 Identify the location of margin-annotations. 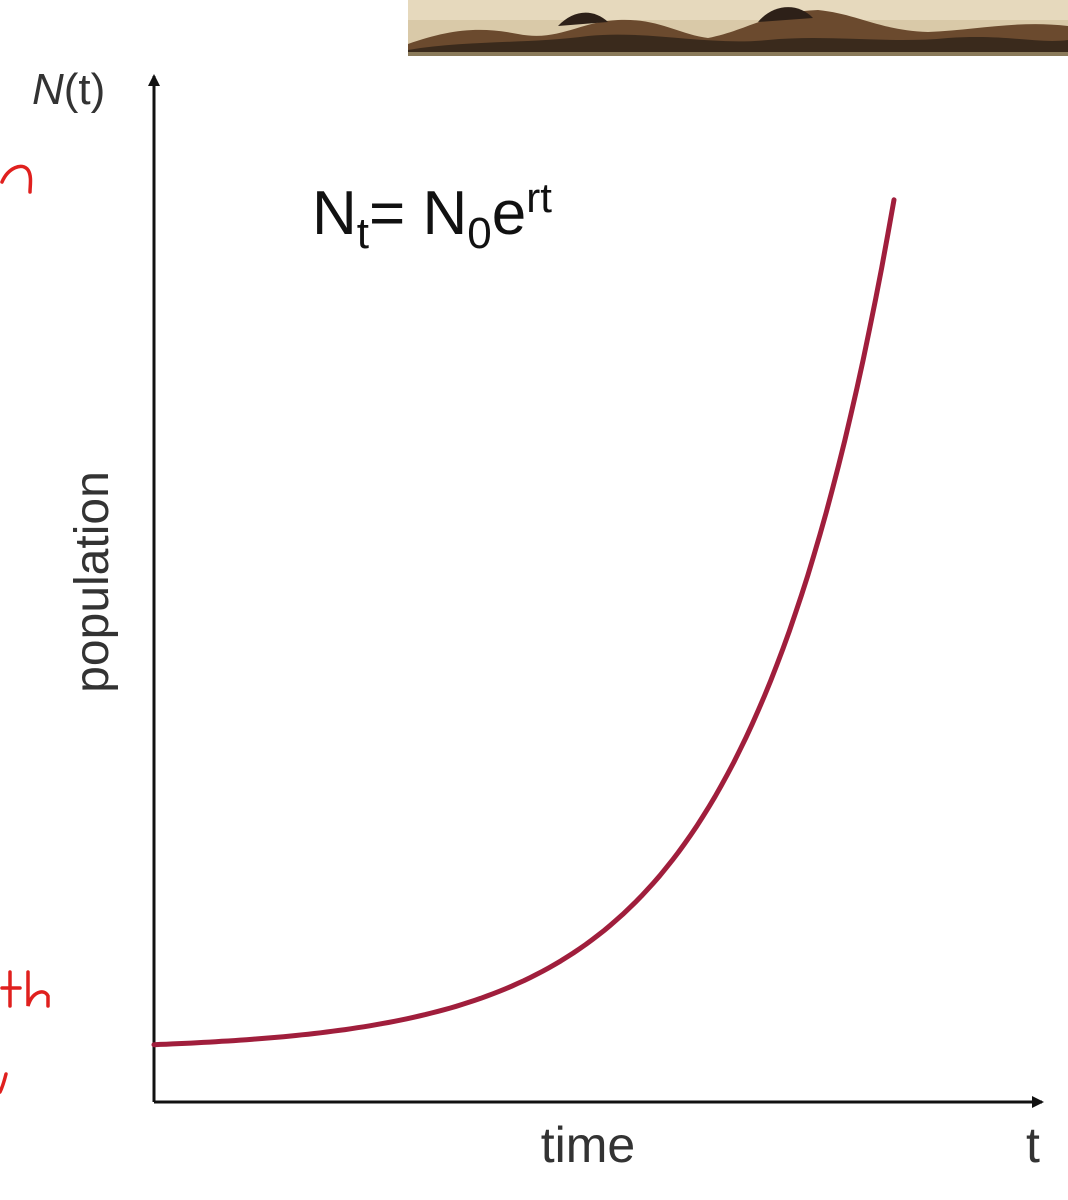
(25, 629).